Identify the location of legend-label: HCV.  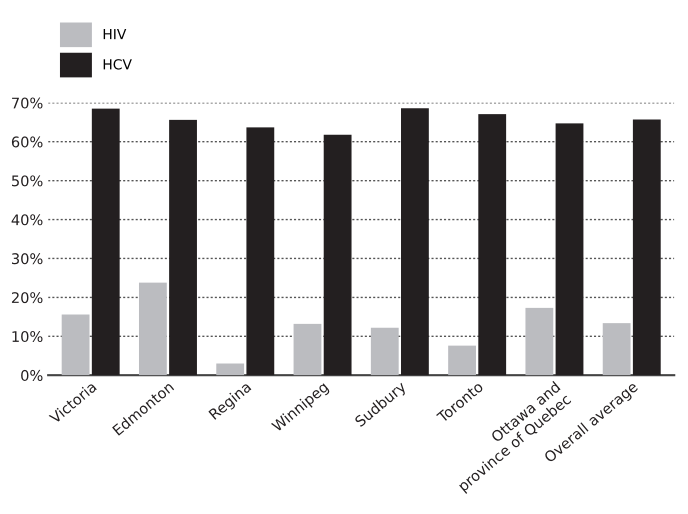
(118, 64).